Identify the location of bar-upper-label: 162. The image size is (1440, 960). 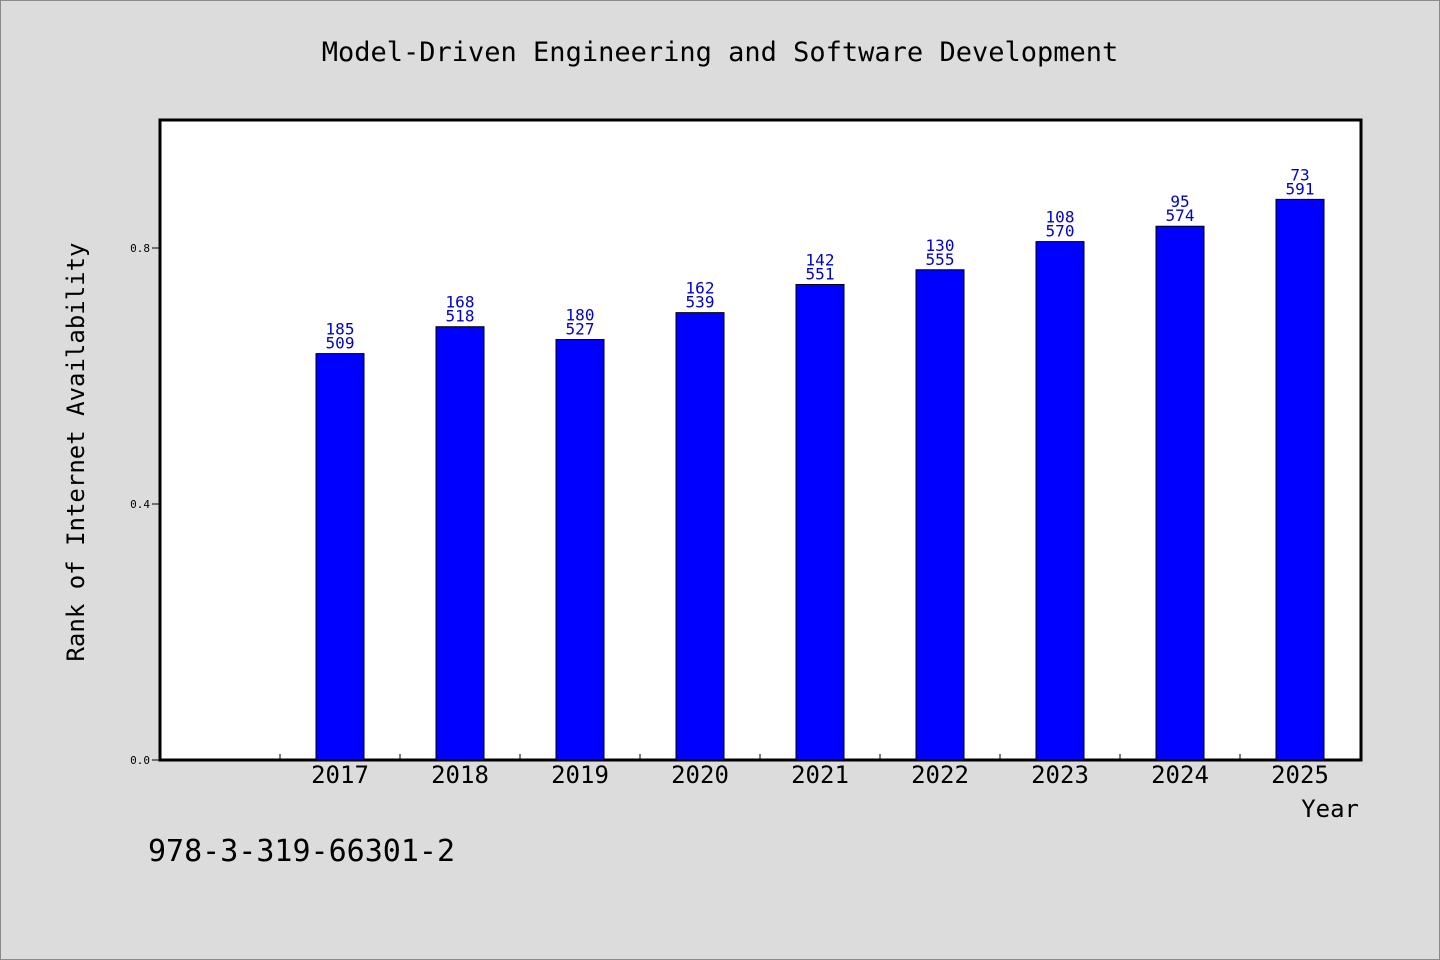
(700, 288).